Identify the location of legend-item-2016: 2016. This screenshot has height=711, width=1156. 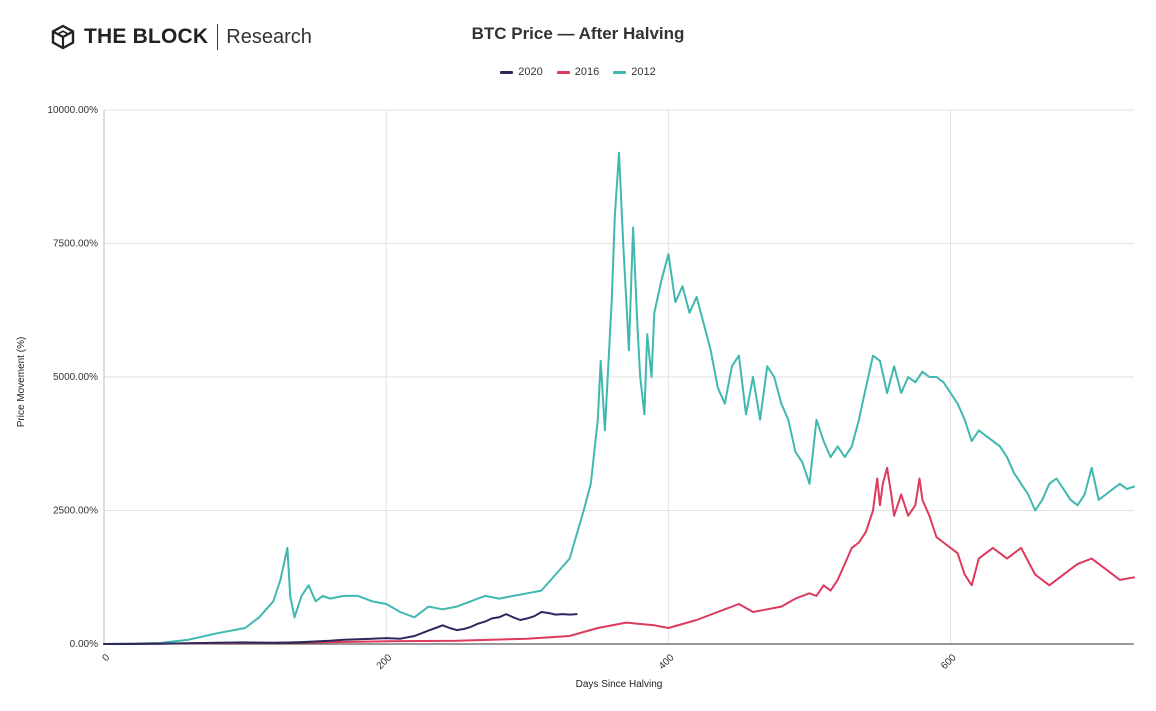
(578, 72).